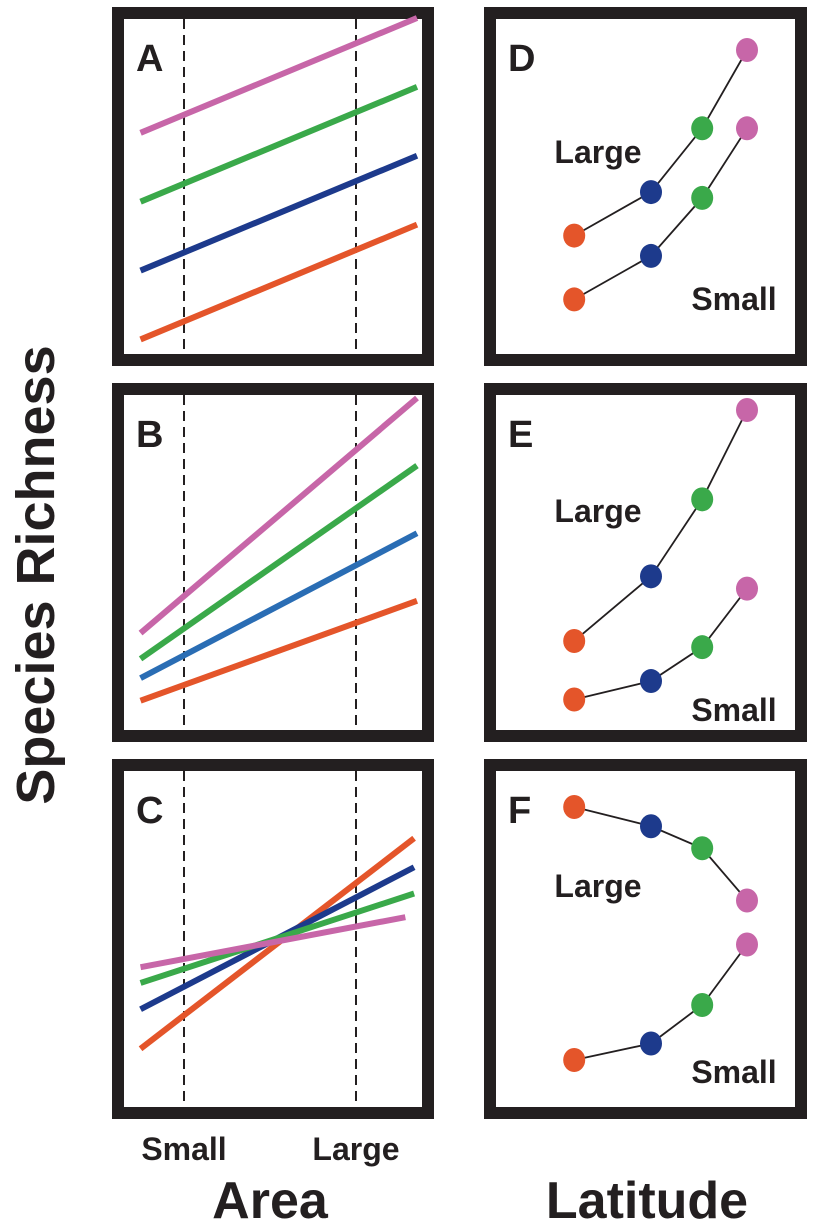 The height and width of the screenshot is (1224, 813). I want to click on panel-frame-A, so click(273, 186).